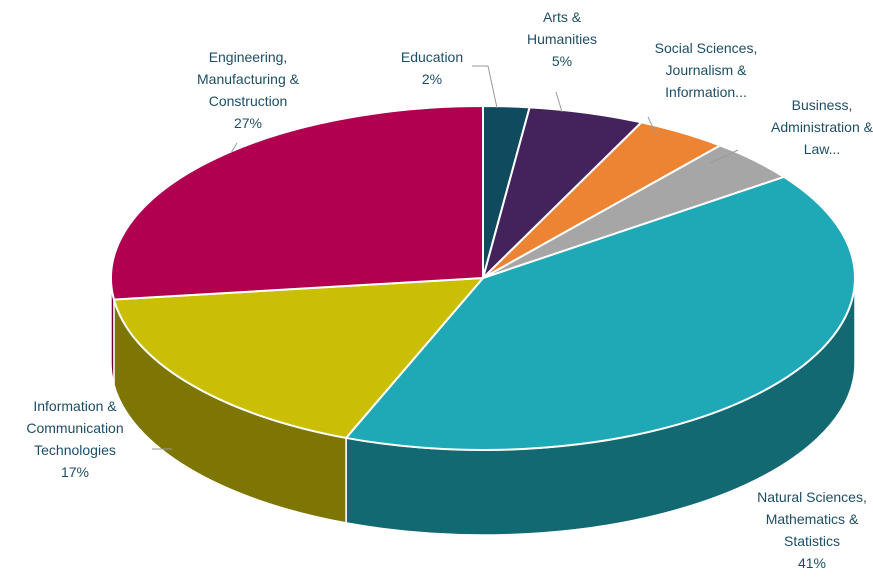  Describe the element at coordinates (724, 156) in the screenshot. I see `leader-line-business-administration-law` at that location.